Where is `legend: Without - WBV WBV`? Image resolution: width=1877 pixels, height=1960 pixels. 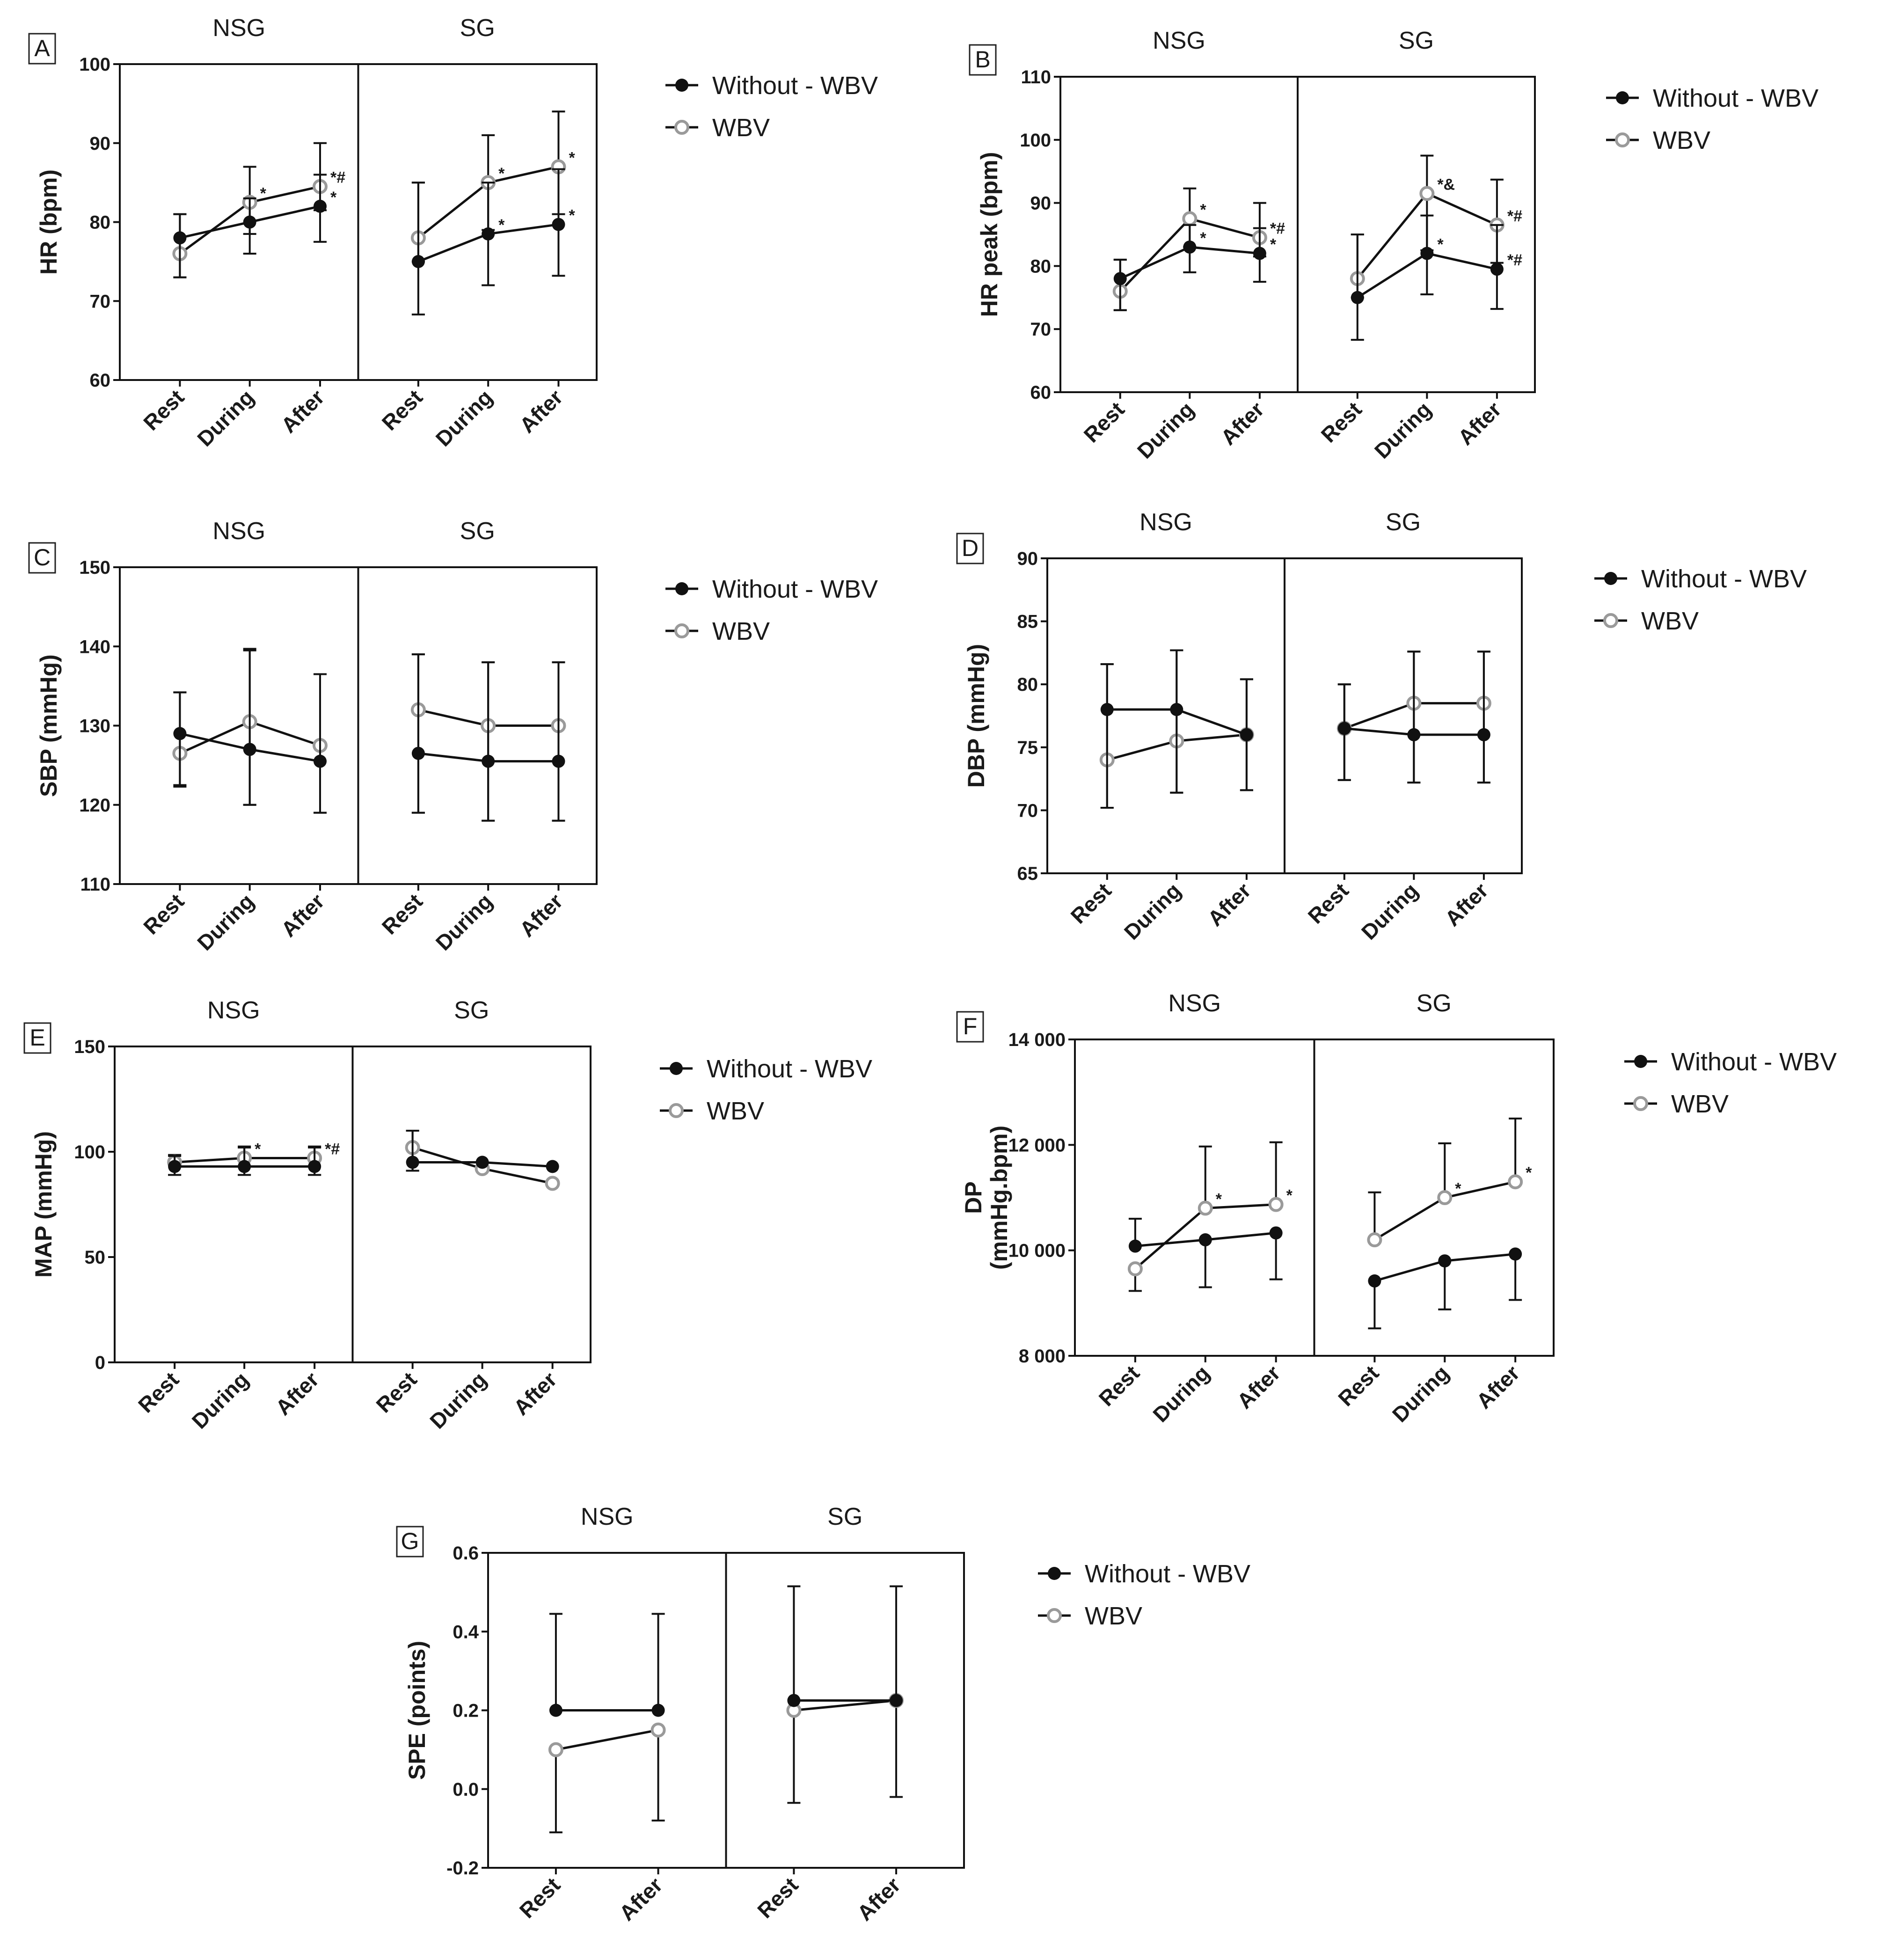
legend: Without - WBV WBV is located at coordinates (1700, 600).